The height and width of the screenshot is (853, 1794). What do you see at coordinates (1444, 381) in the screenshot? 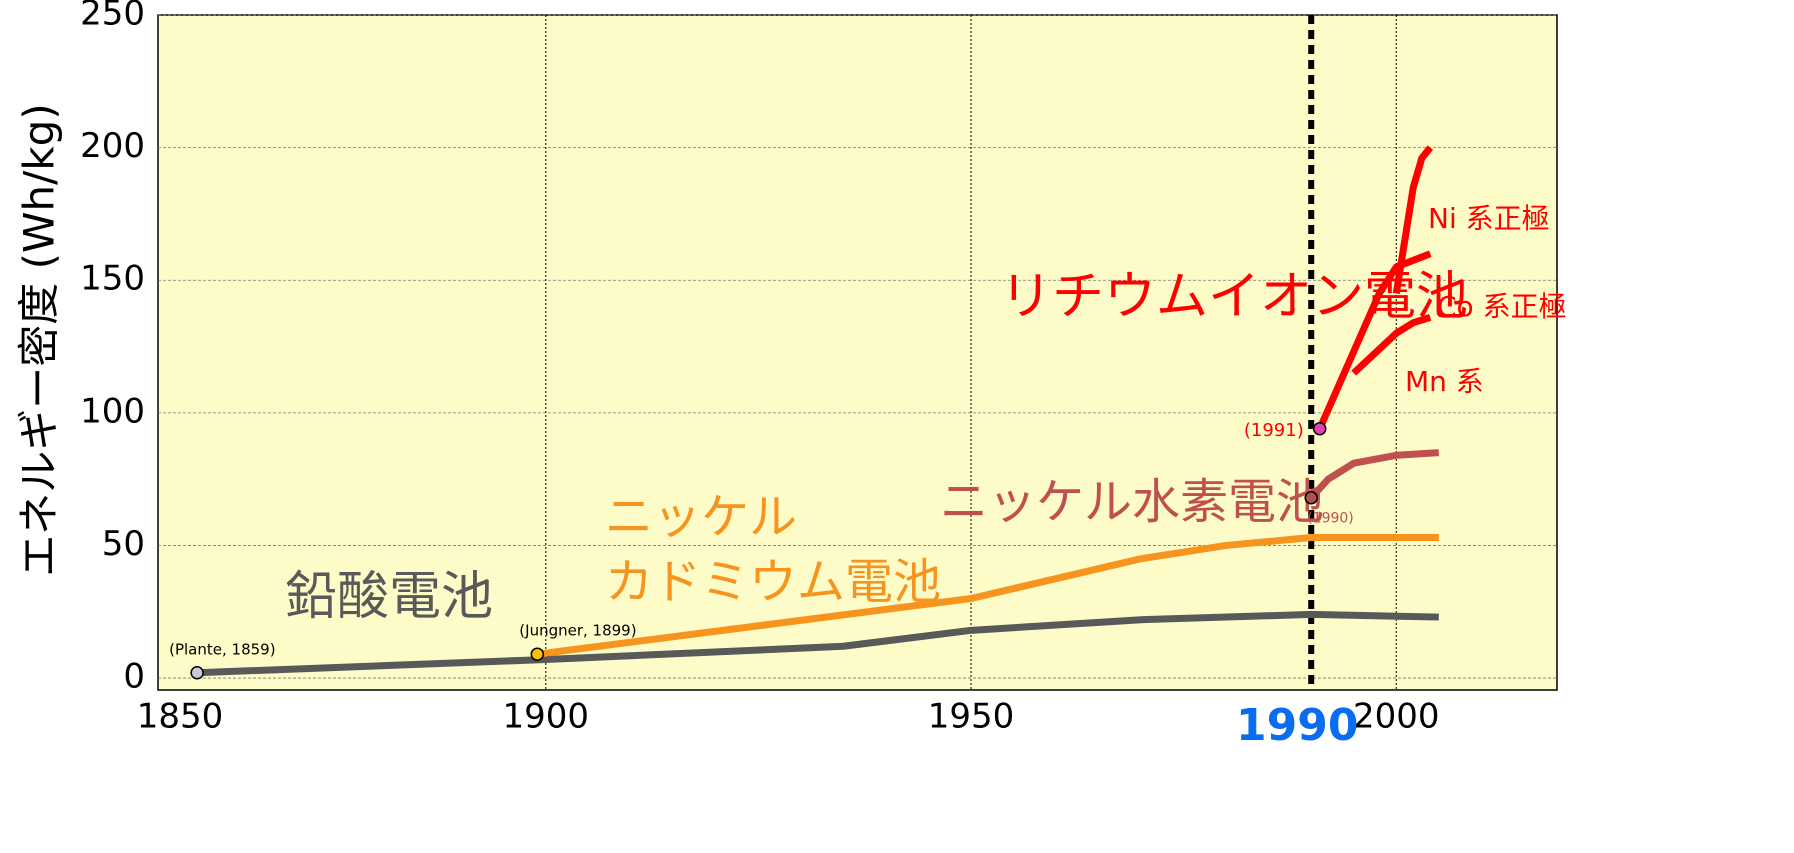
I see `series-label: Mn 系` at bounding box center [1444, 381].